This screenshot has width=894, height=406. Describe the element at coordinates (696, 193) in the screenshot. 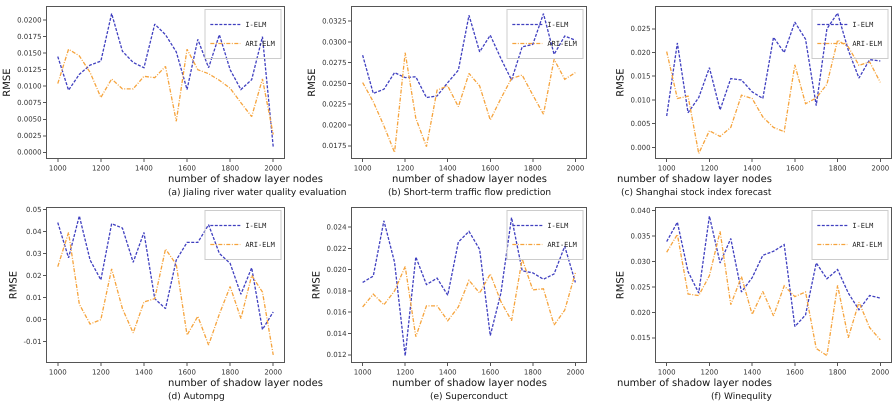

I see `text: (c) Shanghai stock index forecast` at that location.